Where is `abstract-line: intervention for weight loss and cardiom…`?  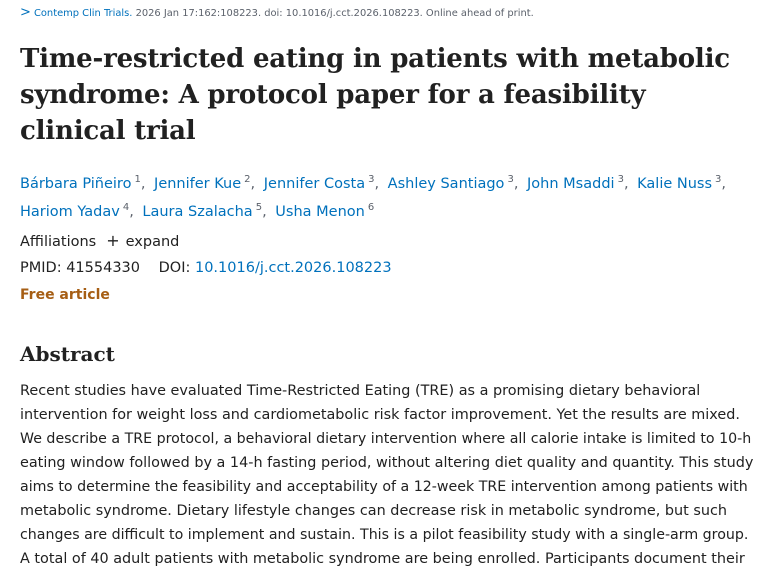
abstract-line: intervention for weight loss and cardiom… is located at coordinates (380, 415).